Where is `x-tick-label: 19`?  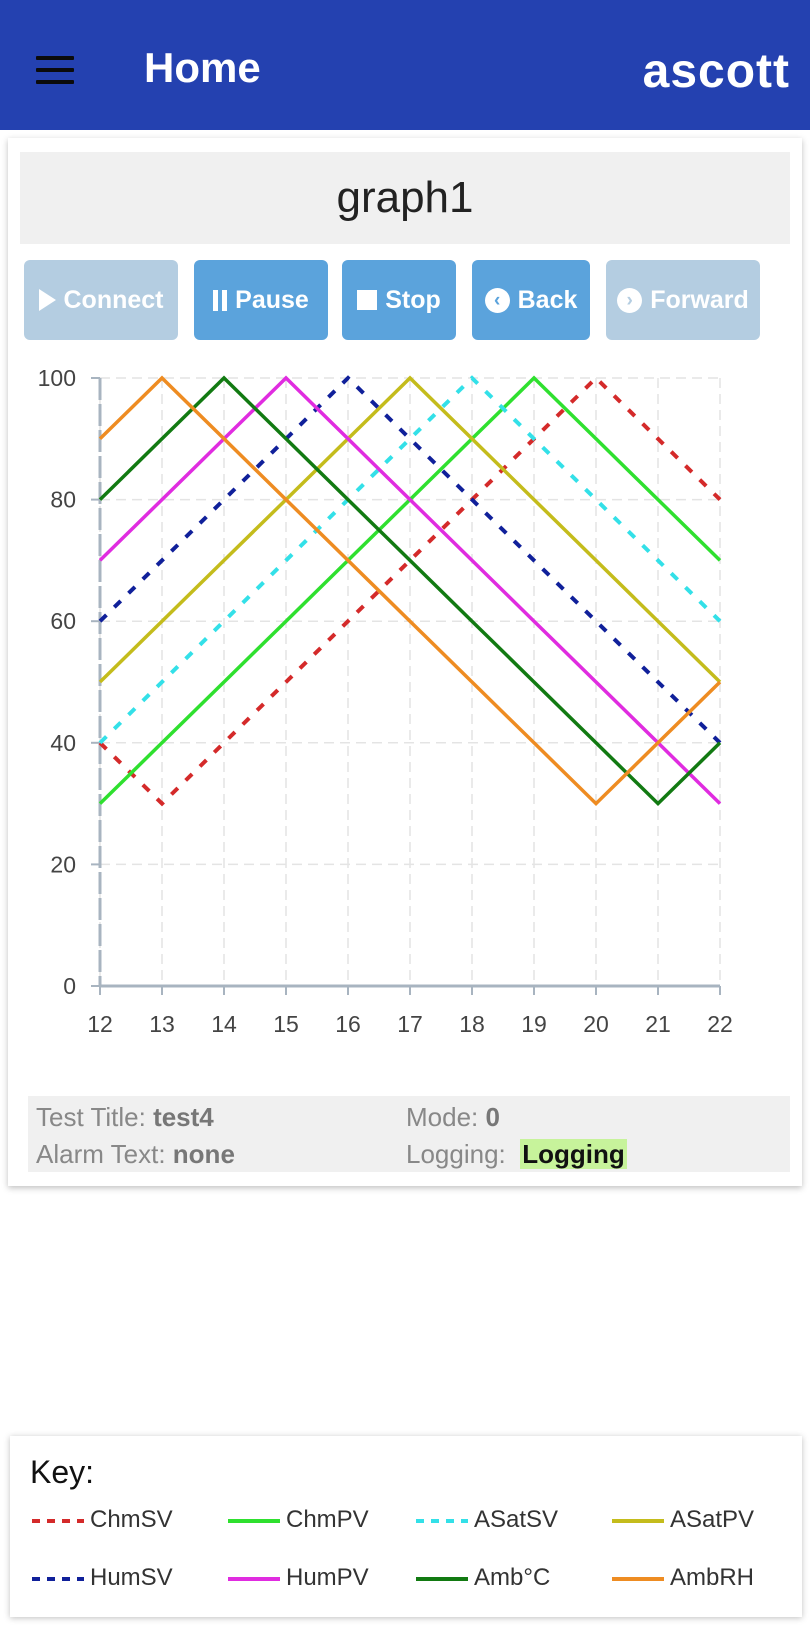 x-tick-label: 19 is located at coordinates (534, 1024).